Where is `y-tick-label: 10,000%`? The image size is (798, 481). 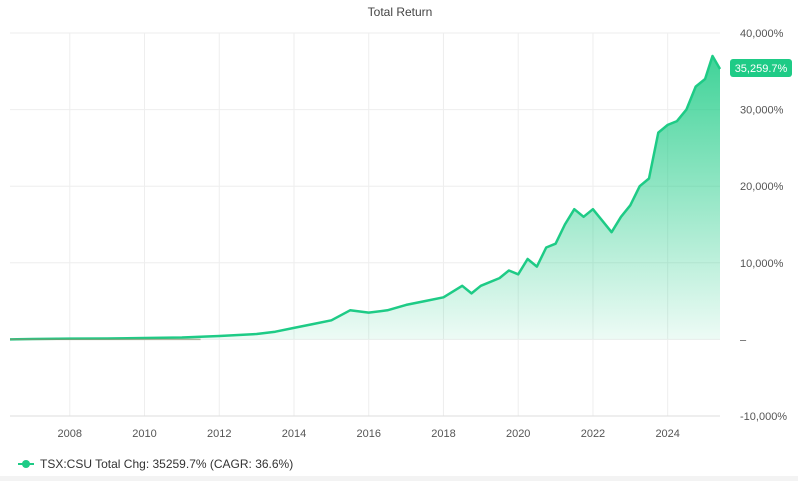 y-tick-label: 10,000% is located at coordinates (762, 264).